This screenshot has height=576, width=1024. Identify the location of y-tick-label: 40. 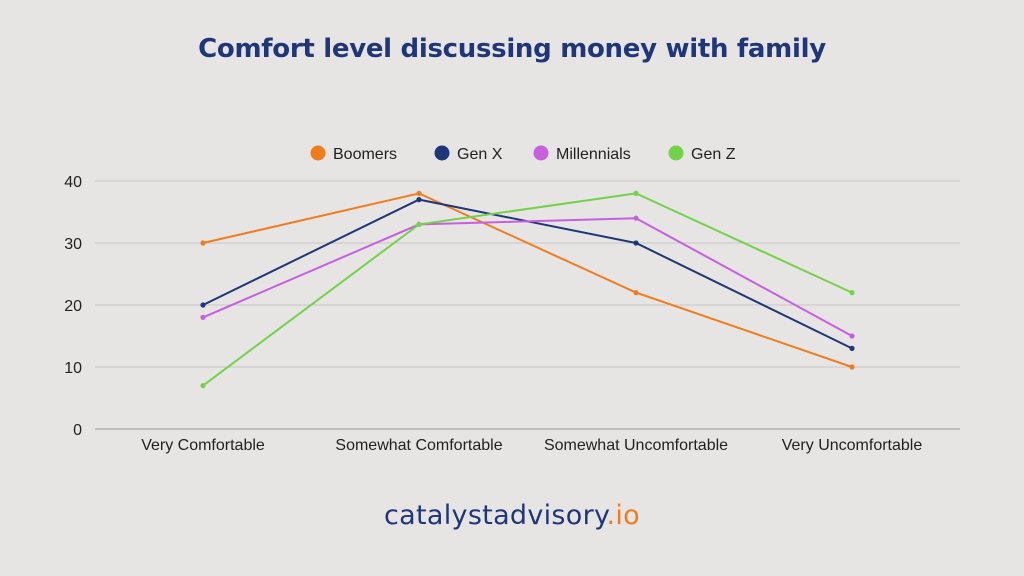
(73, 182).